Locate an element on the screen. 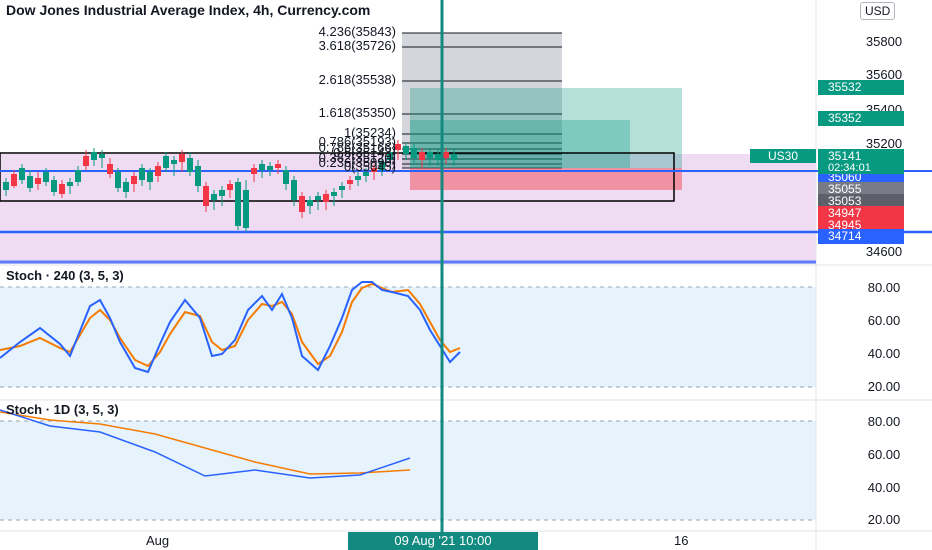  price-tag-7: 34714 is located at coordinates (861, 236).